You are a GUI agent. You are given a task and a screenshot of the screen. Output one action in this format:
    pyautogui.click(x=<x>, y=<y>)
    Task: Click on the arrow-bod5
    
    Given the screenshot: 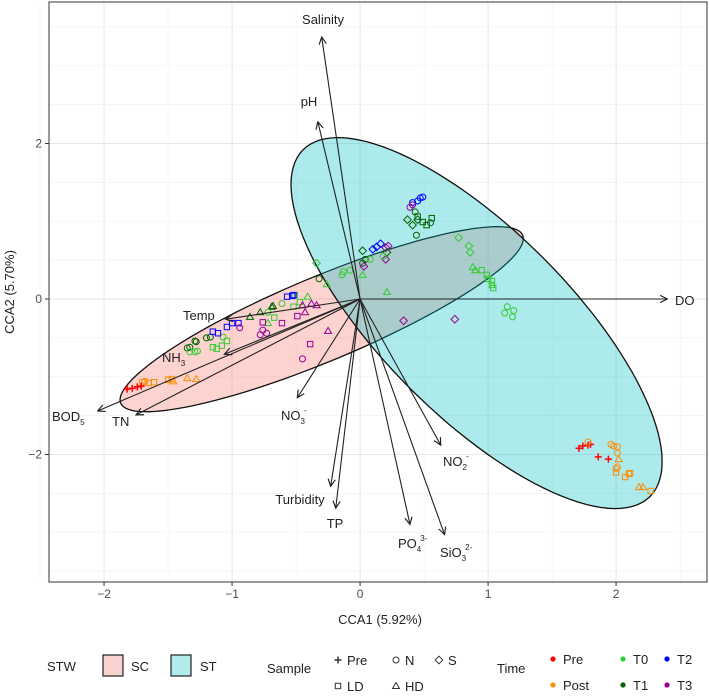 What is the action you would take?
    pyautogui.click(x=229, y=354)
    